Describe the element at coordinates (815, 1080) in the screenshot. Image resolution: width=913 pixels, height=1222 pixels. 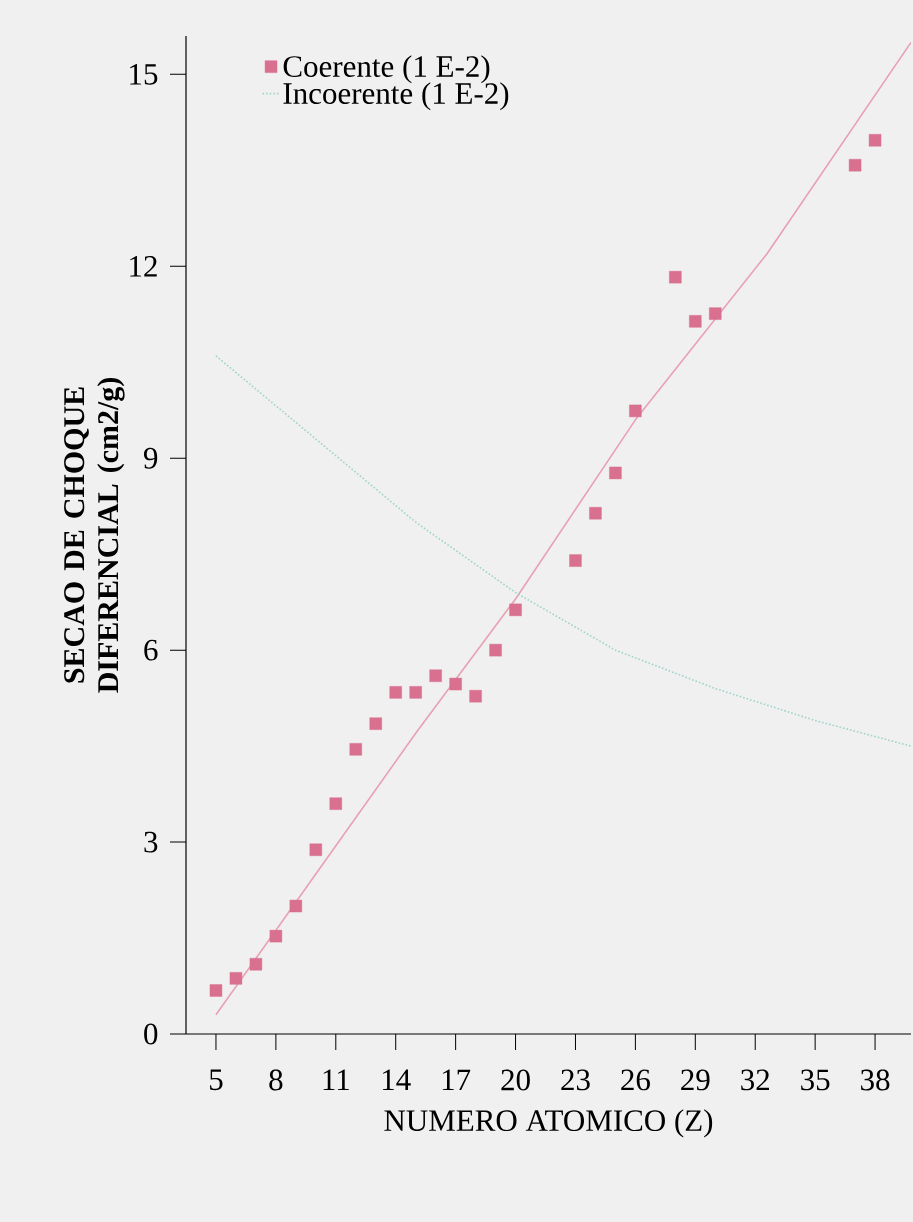
I see `x-tick-label: 35` at that location.